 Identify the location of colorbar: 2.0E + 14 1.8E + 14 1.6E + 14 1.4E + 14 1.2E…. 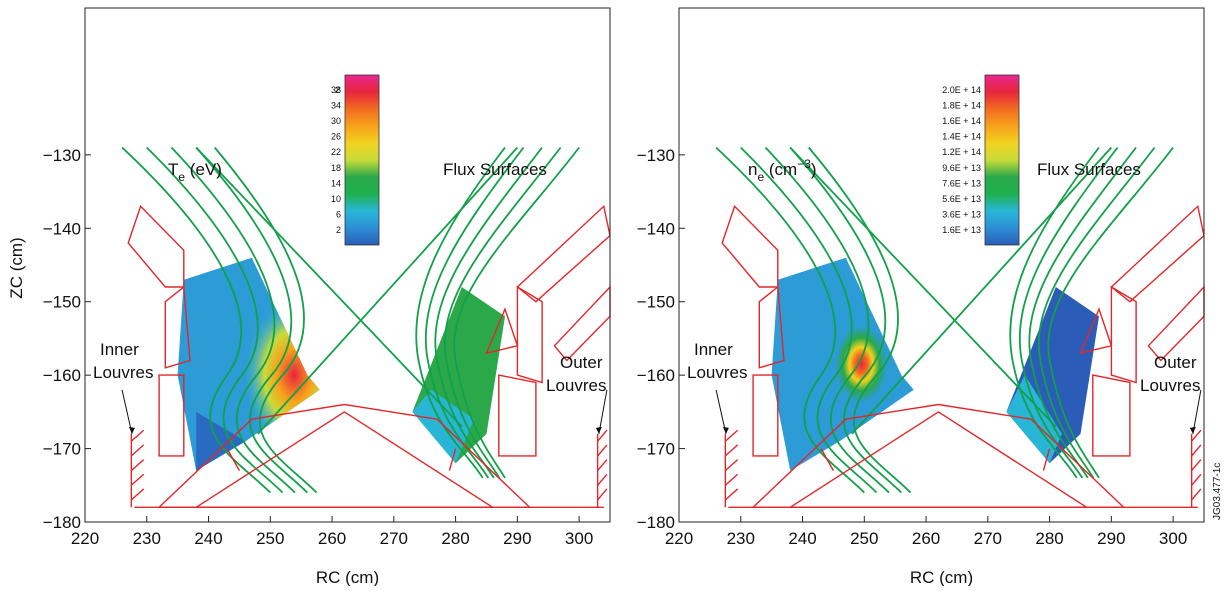
(981, 160).